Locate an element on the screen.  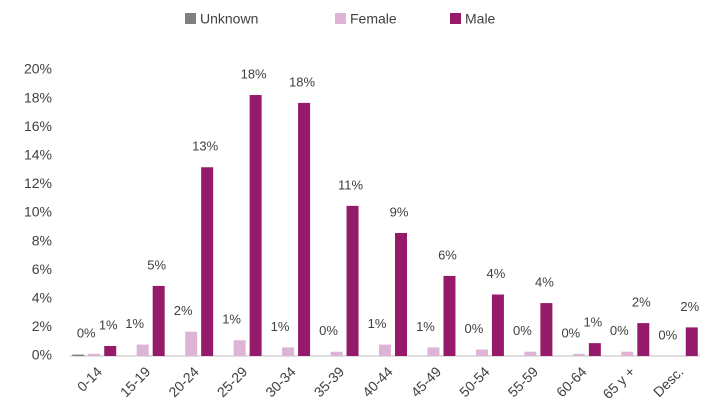
data-label: 13% is located at coordinates (205, 146).